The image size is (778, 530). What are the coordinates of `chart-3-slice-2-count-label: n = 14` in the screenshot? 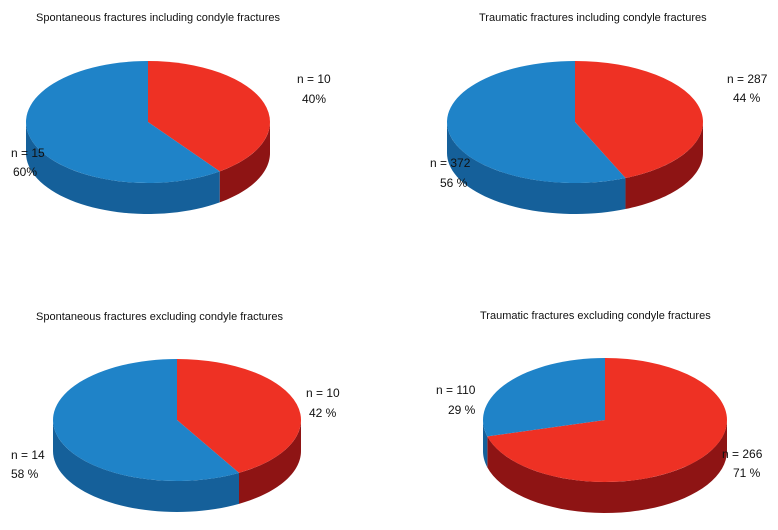 It's located at (28, 455).